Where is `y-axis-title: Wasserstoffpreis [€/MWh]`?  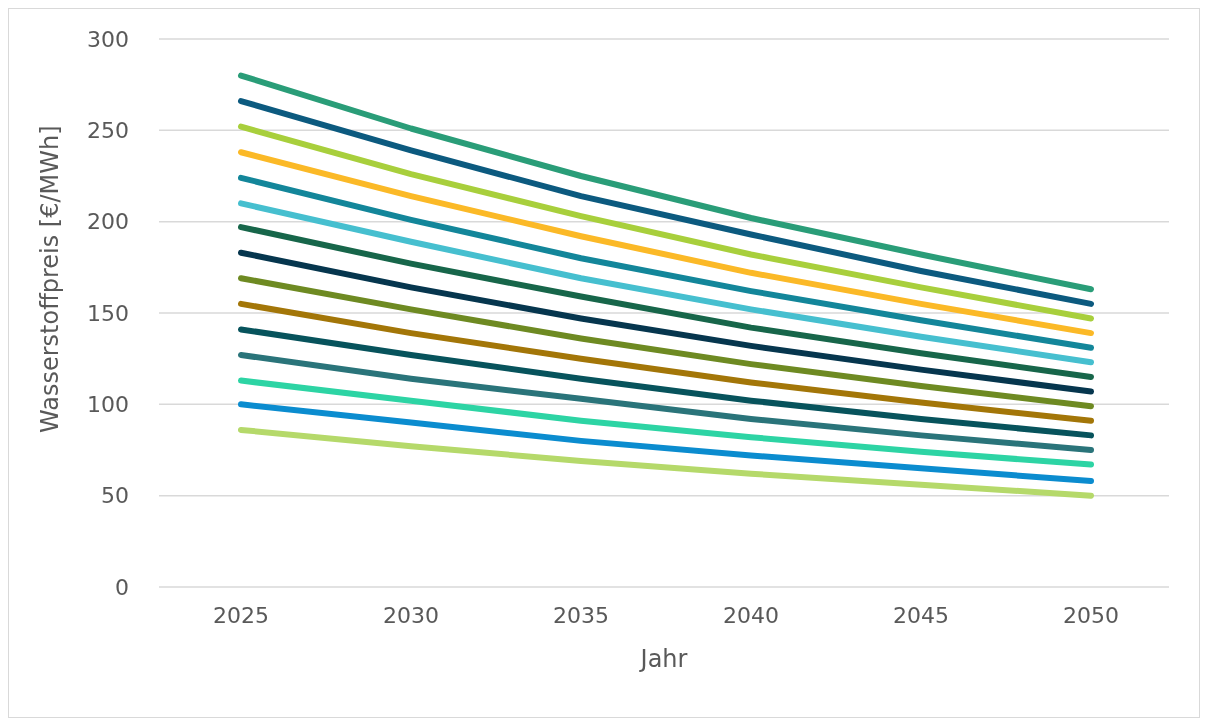 y-axis-title: Wasserstoffpreis [€/MWh] is located at coordinates (49, 279).